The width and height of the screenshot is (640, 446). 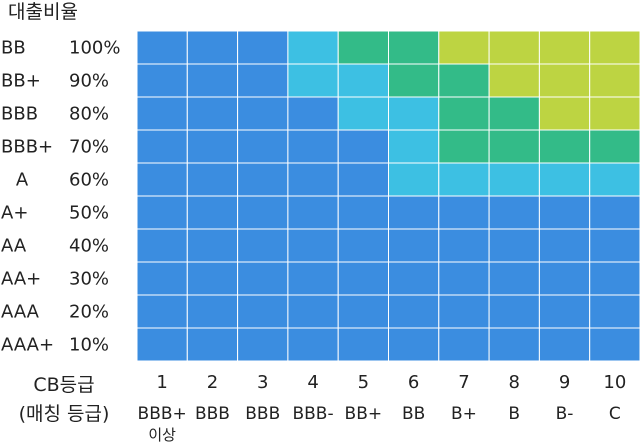 I want to click on column-grade-label: C, so click(x=615, y=414).